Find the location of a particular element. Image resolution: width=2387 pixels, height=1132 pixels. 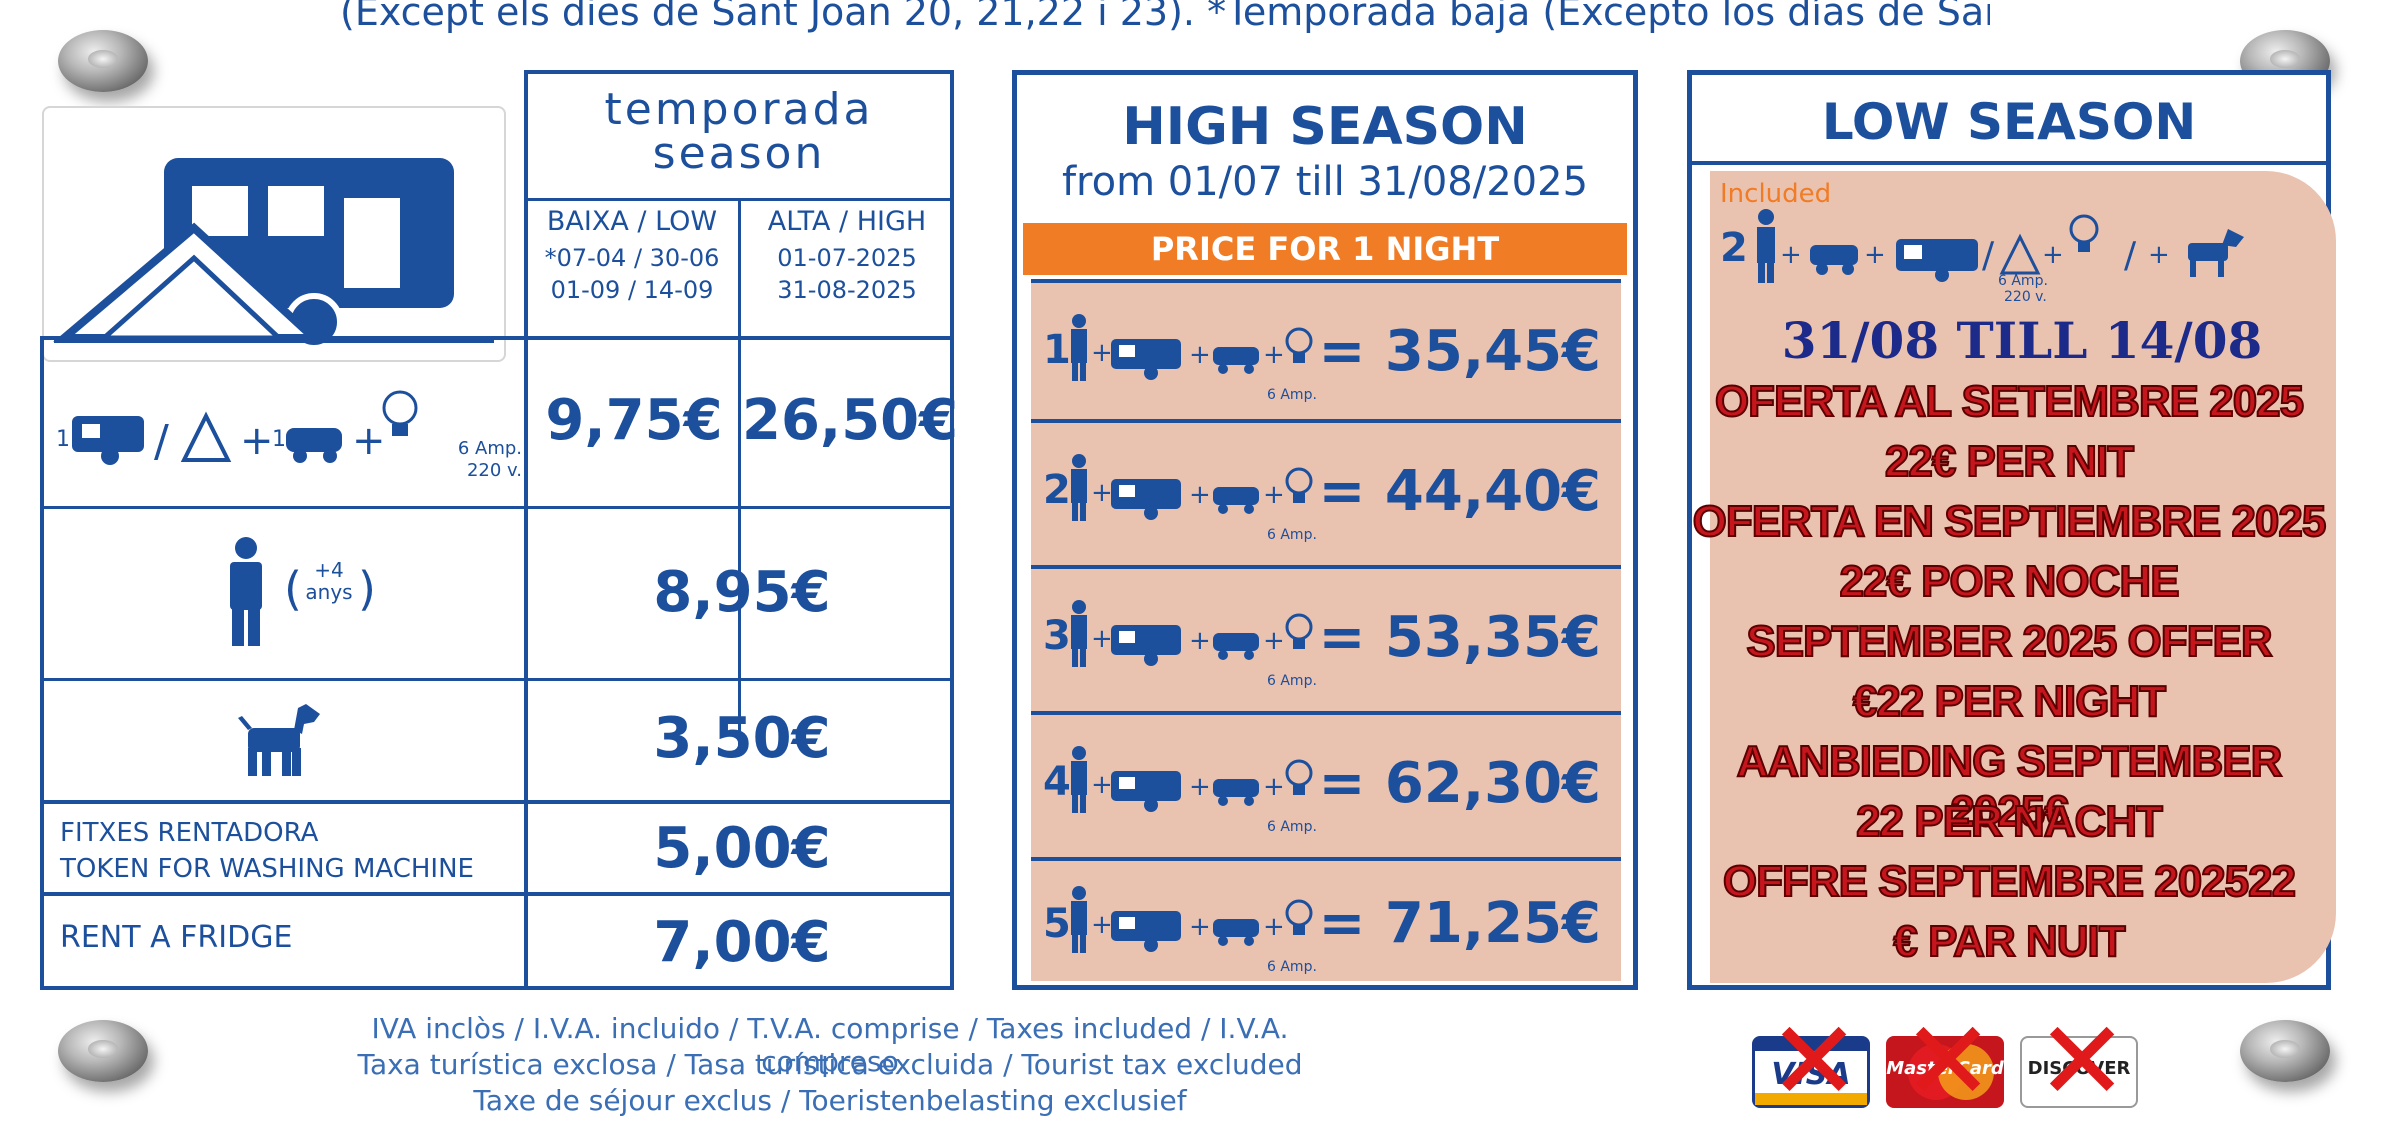

offer-line-1: OFERTA AL SETEMBRE 2025 is located at coordinates (2009, 401).